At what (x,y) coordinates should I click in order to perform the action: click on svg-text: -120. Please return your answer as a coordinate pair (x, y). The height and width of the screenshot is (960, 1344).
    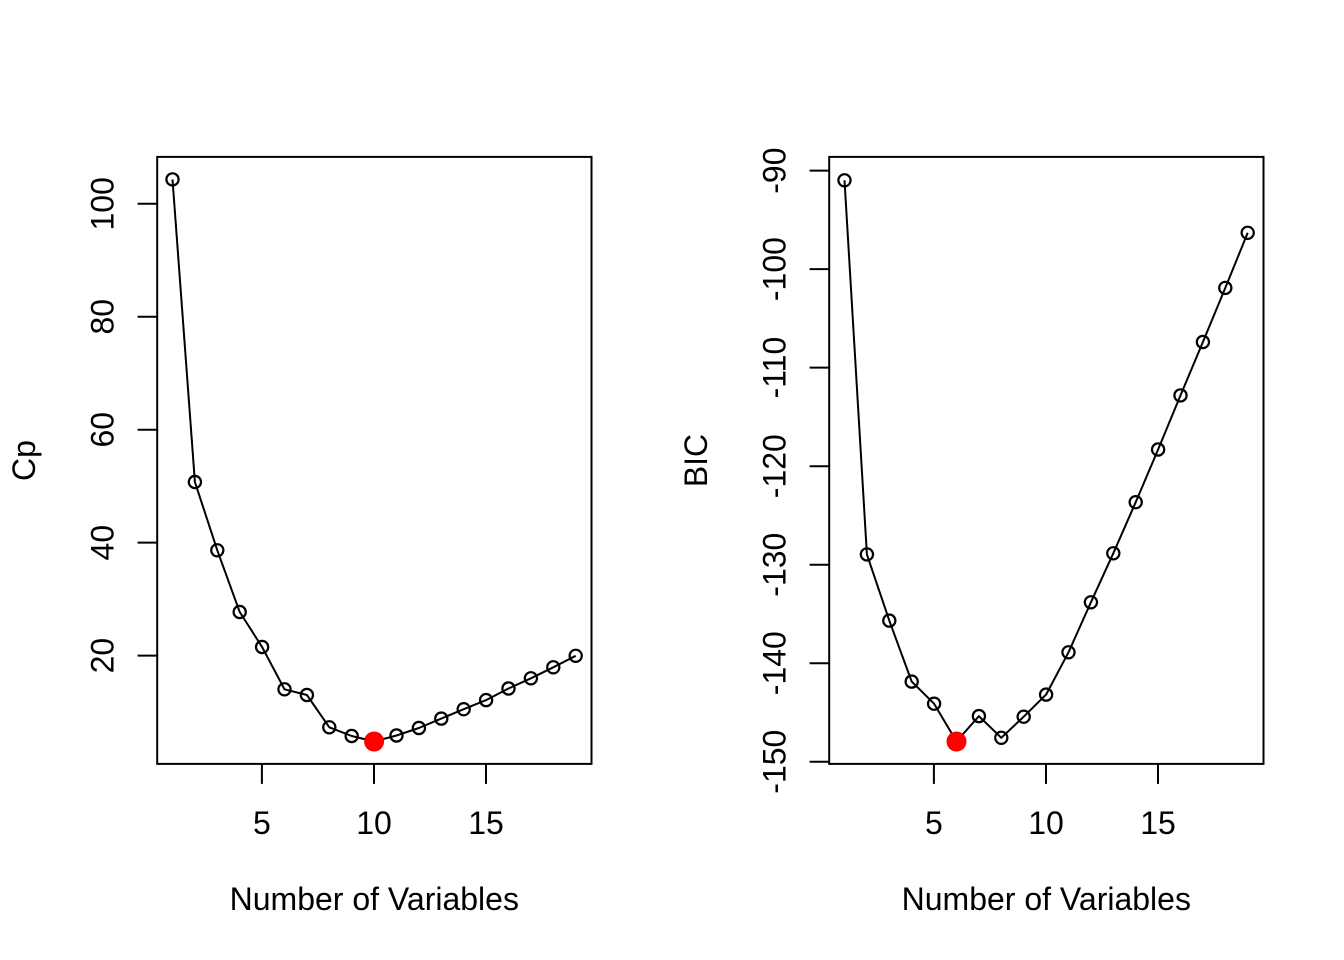
    Looking at the image, I should click on (774, 466).